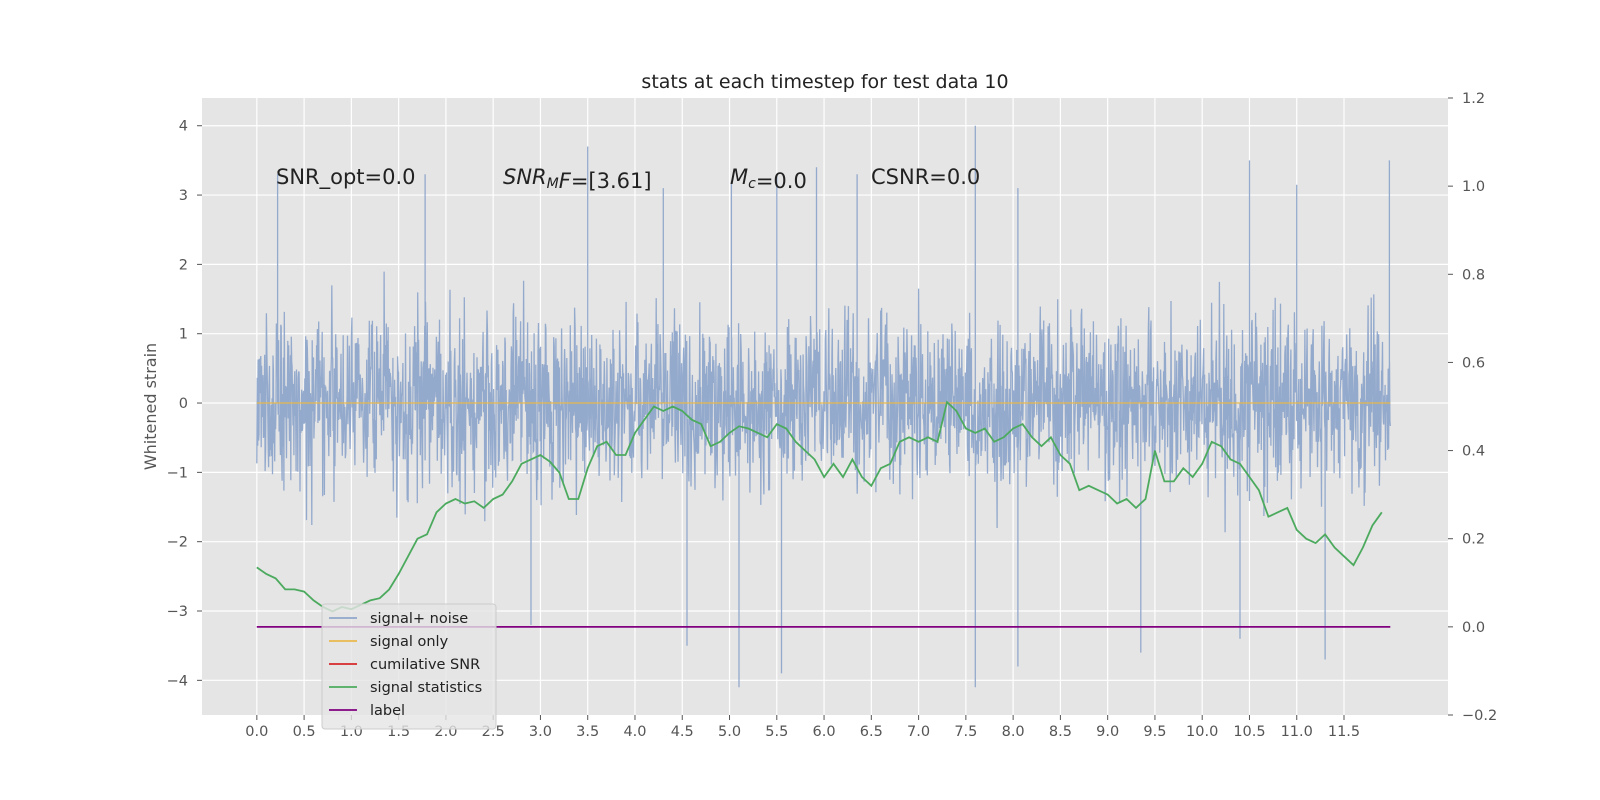  I want to click on legend-label: label, so click(387, 711).